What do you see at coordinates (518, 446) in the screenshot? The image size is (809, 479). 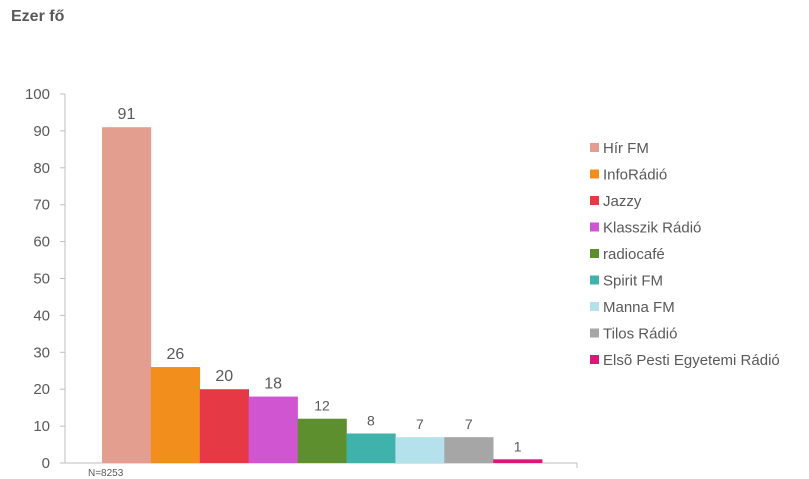 I see `data-label: 1` at bounding box center [518, 446].